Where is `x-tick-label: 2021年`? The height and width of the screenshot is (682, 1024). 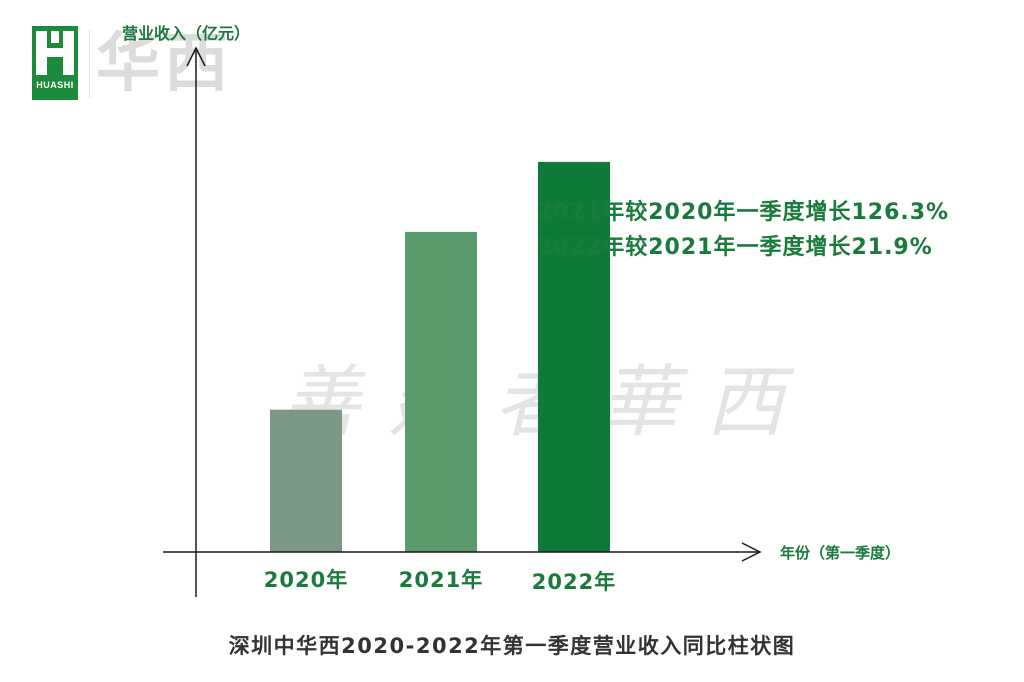 x-tick-label: 2021年 is located at coordinates (441, 580).